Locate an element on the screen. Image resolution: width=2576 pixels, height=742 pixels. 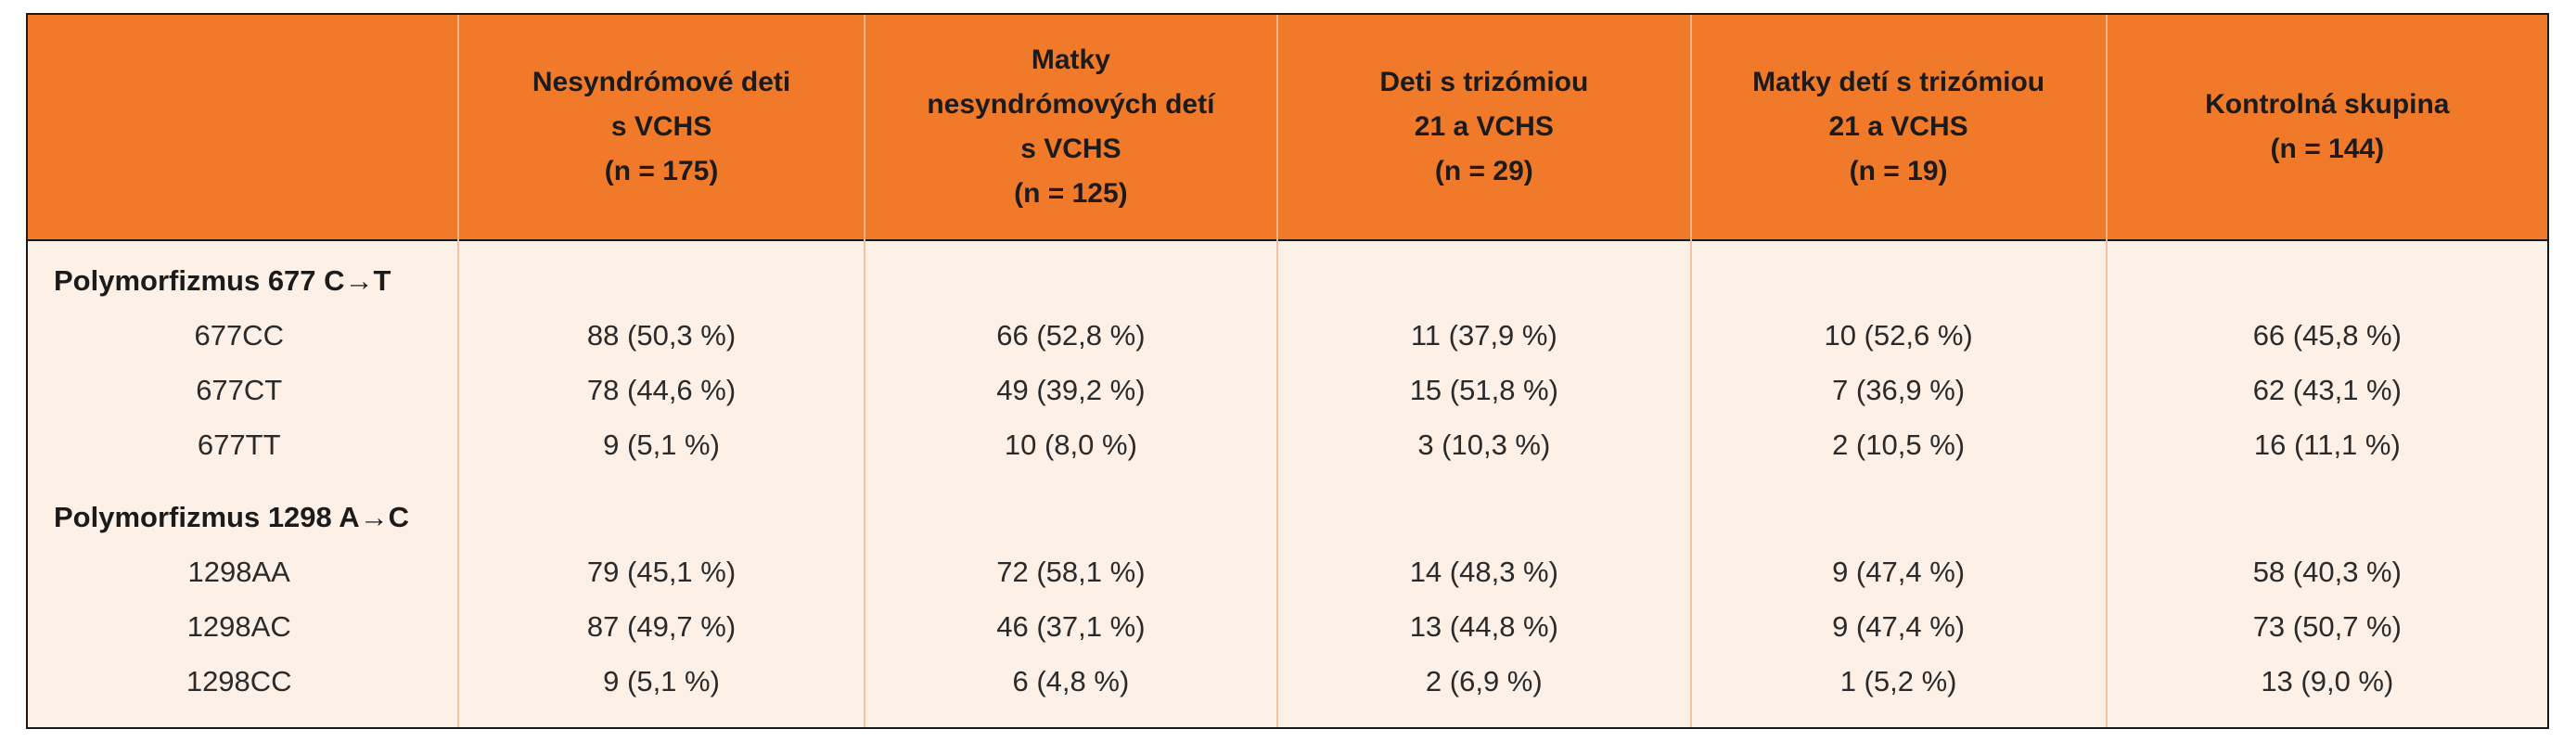
table-cell: 13 (44,8 %) is located at coordinates (1483, 627).